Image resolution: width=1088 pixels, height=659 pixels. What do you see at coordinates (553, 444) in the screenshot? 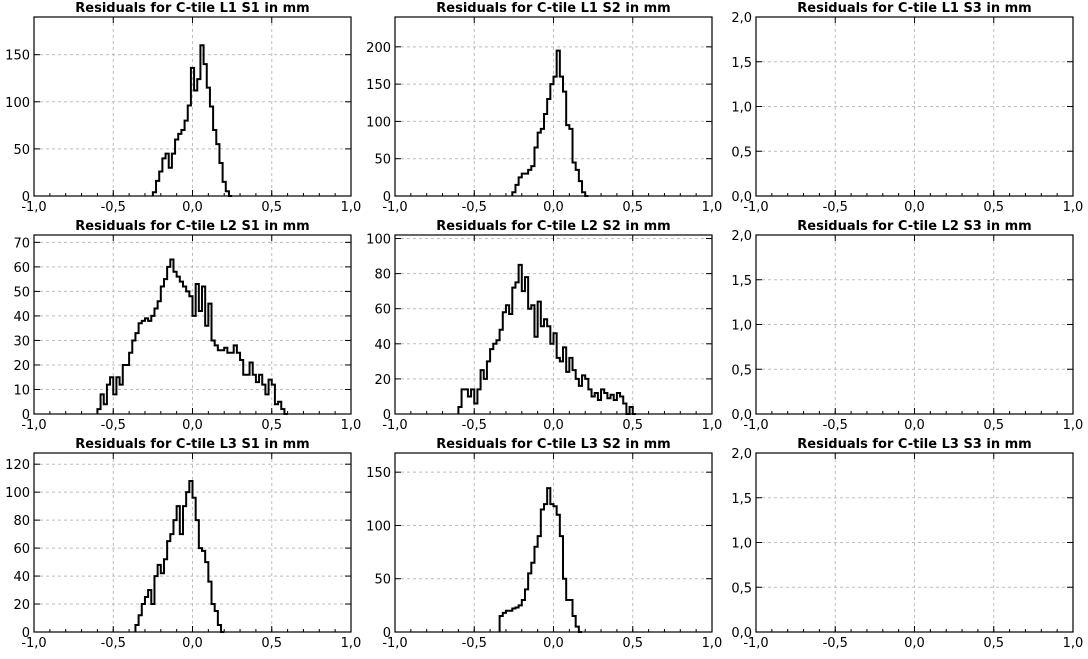
I see `panel-title: Residuals for C-tile L3 S2 in mm` at bounding box center [553, 444].